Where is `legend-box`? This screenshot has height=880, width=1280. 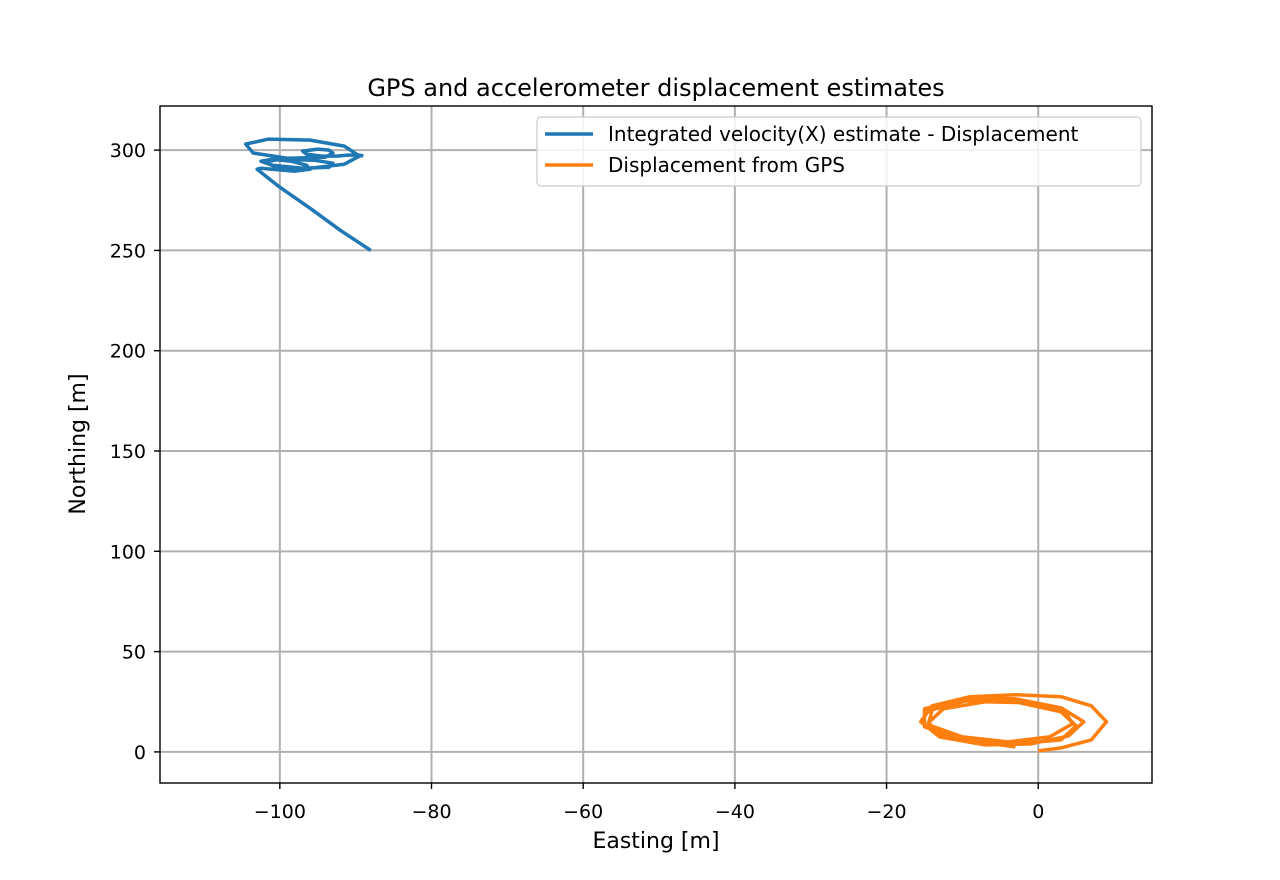
legend-box is located at coordinates (839, 151).